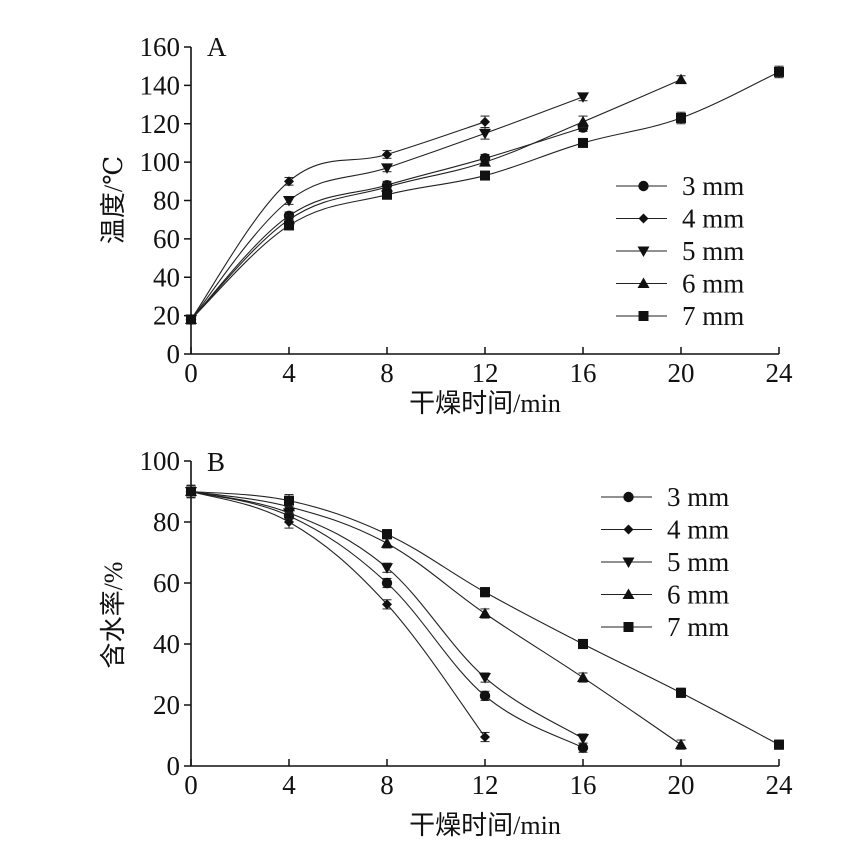 Image resolution: width=868 pixels, height=849 pixels. Describe the element at coordinates (665, 627) in the screenshot. I see `panel-b-legend-item: 7 mm` at that location.